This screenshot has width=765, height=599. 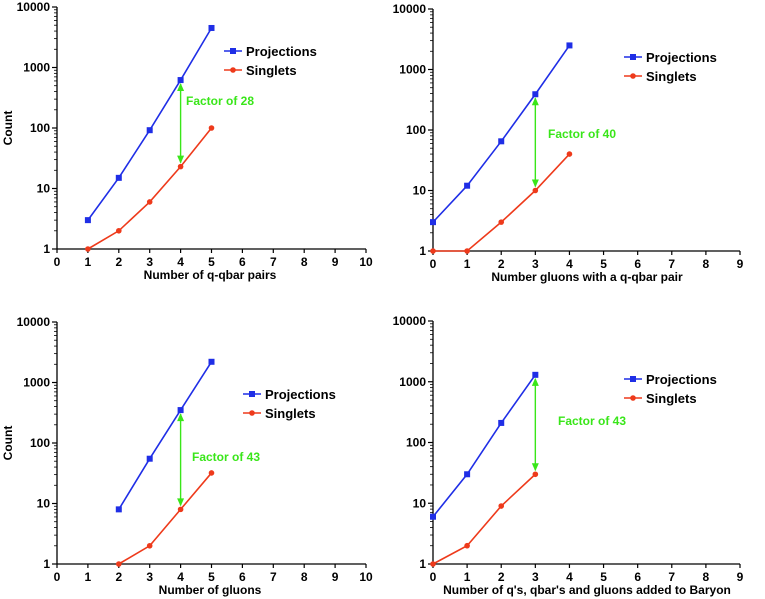 What do you see at coordinates (535, 577) in the screenshot?
I see `x-tick-label: 3` at bounding box center [535, 577].